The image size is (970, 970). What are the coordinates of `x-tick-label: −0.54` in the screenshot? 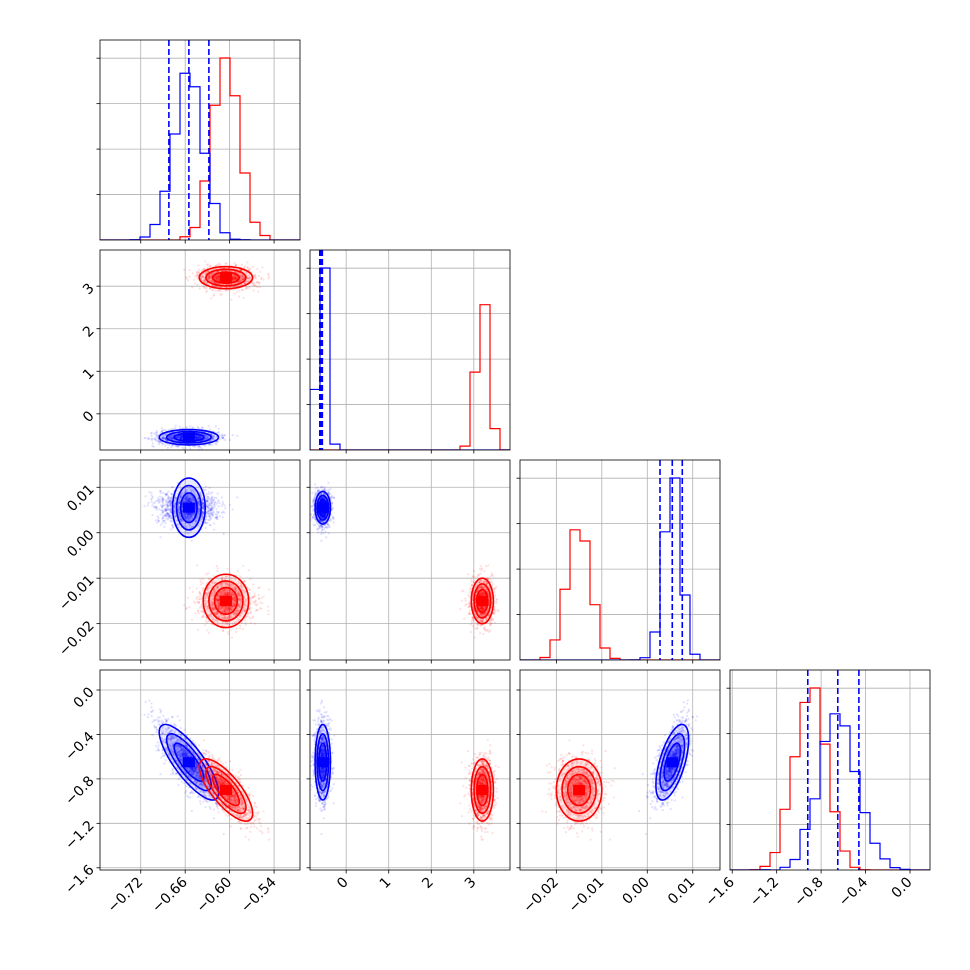 It's located at (259, 895).